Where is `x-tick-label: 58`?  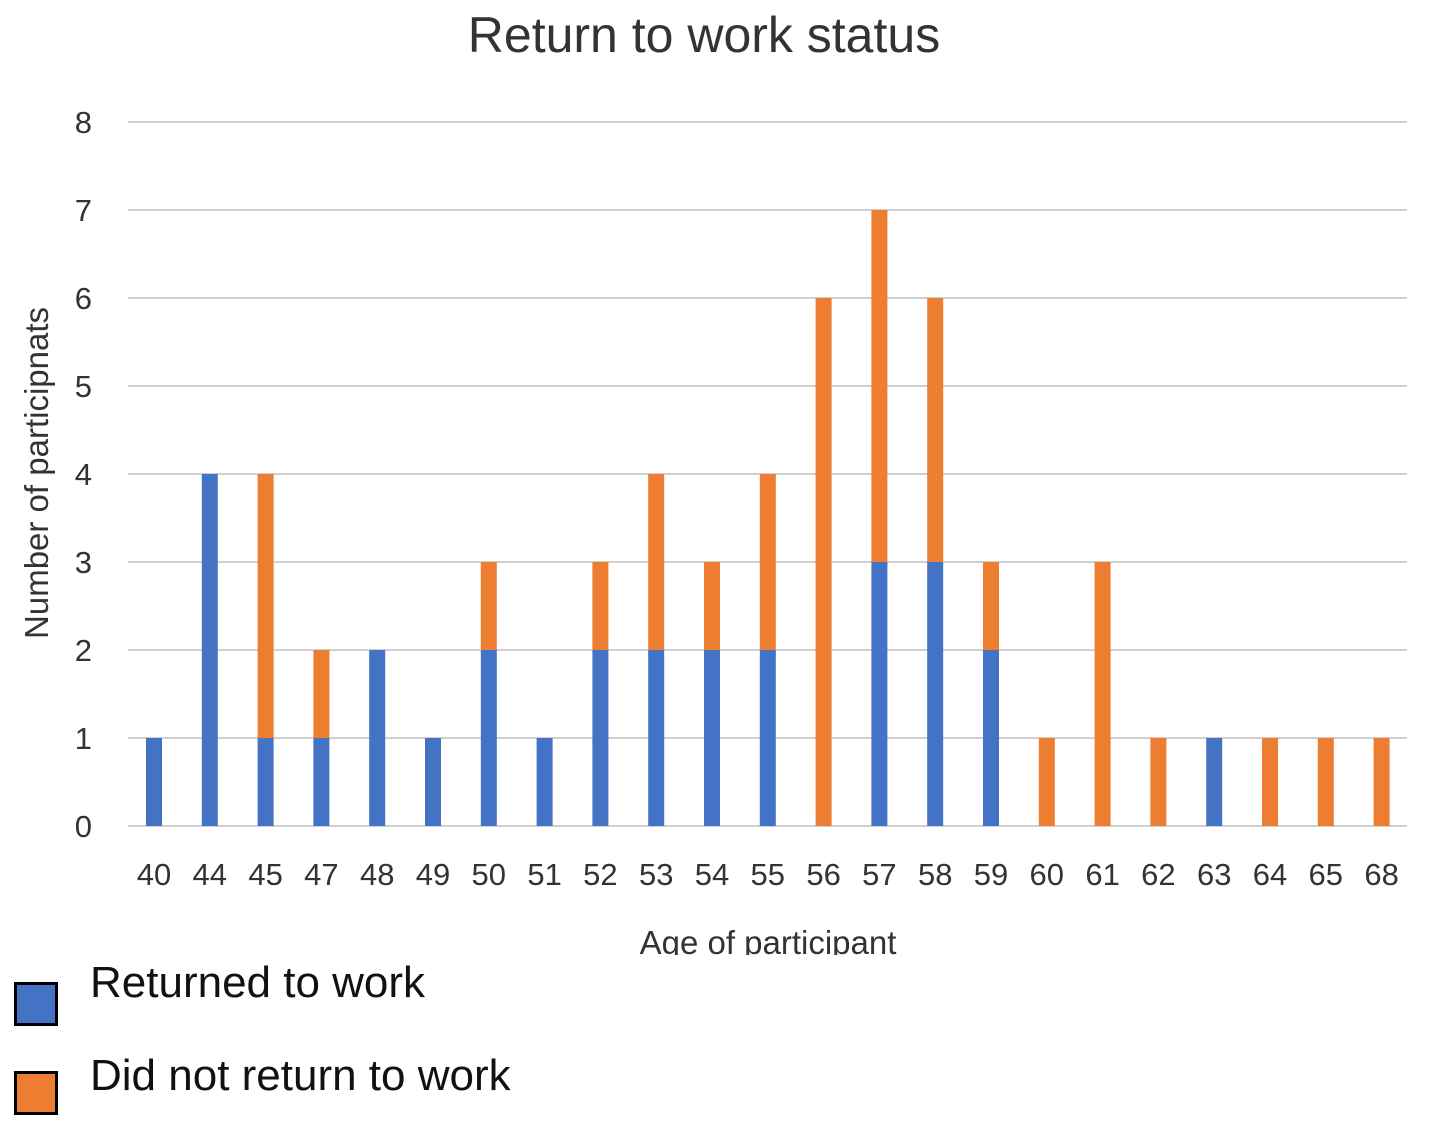
x-tick-label: 58 is located at coordinates (935, 874).